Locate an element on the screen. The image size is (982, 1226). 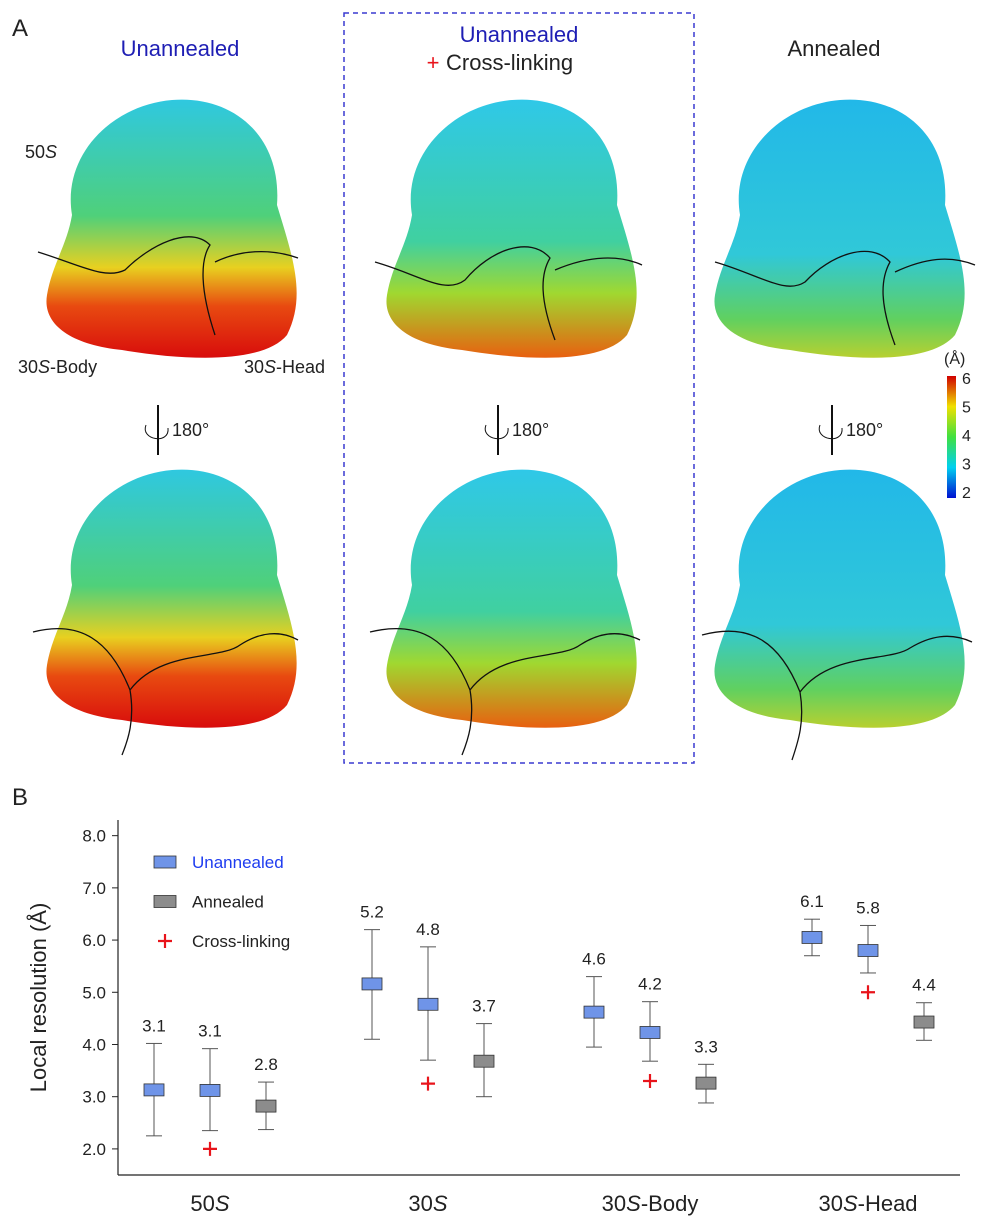
value-label: 4.2 is located at coordinates (650, 984).